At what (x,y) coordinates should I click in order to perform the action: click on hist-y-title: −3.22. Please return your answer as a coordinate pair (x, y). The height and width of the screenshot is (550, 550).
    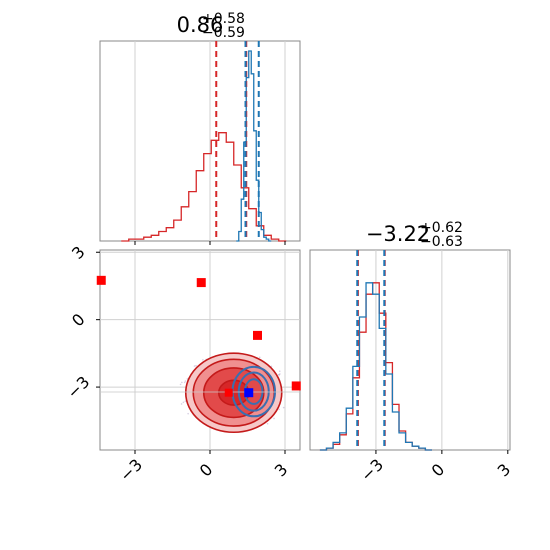
    Looking at the image, I should click on (398, 234).